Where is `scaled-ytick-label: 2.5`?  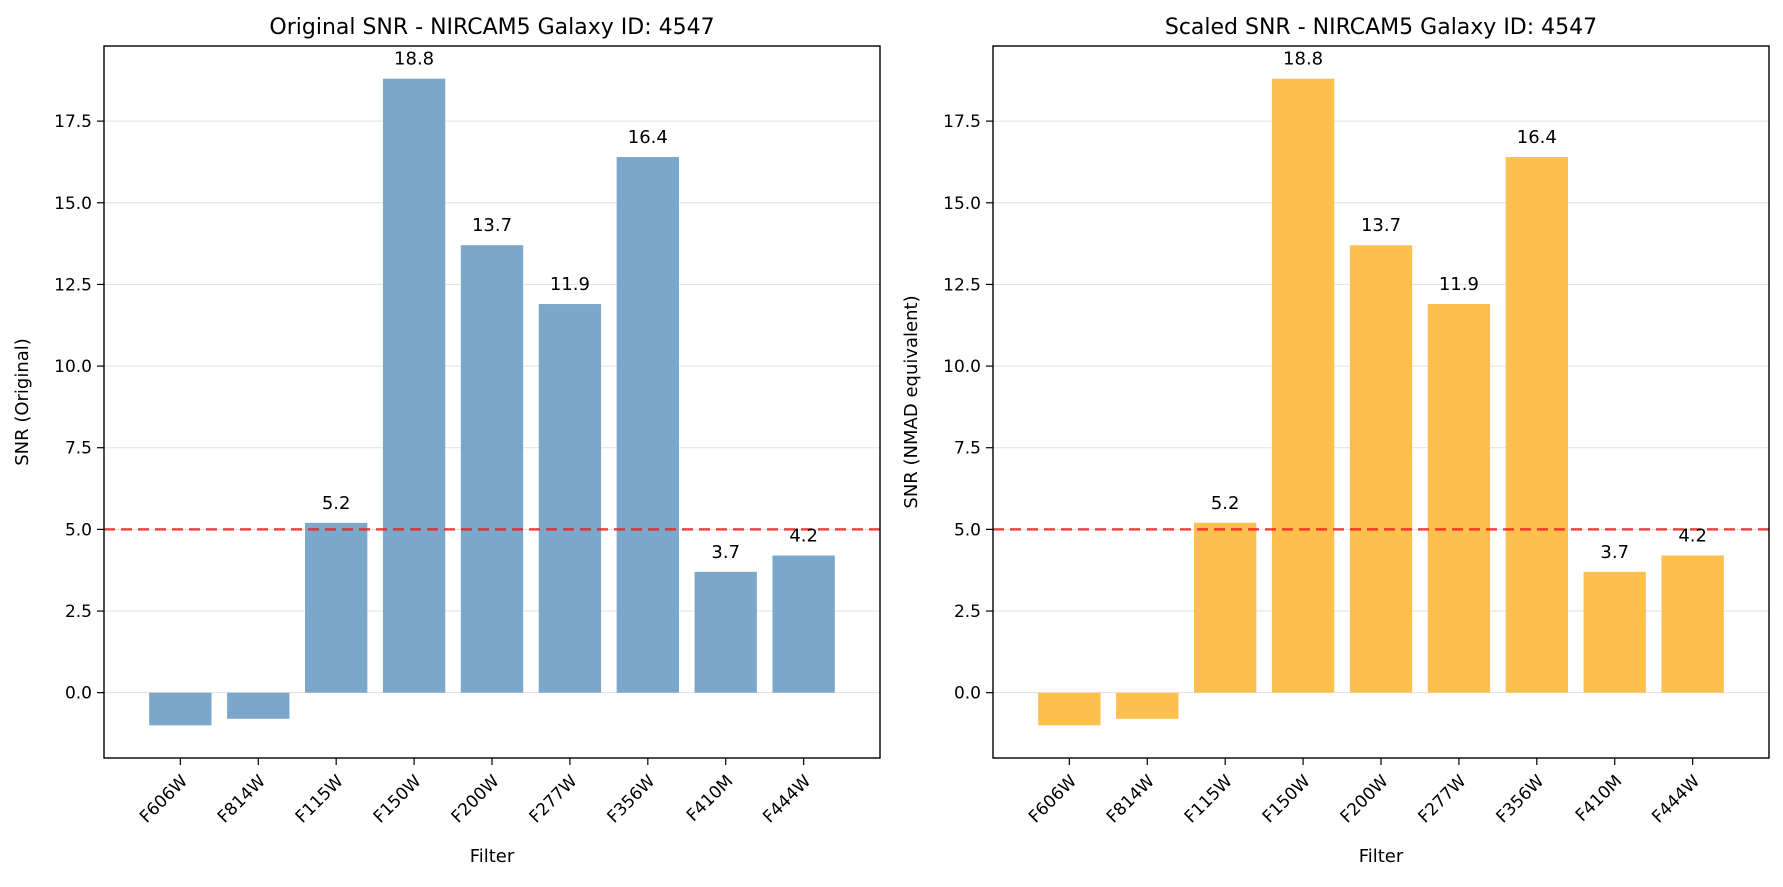 scaled-ytick-label: 2.5 is located at coordinates (967, 612).